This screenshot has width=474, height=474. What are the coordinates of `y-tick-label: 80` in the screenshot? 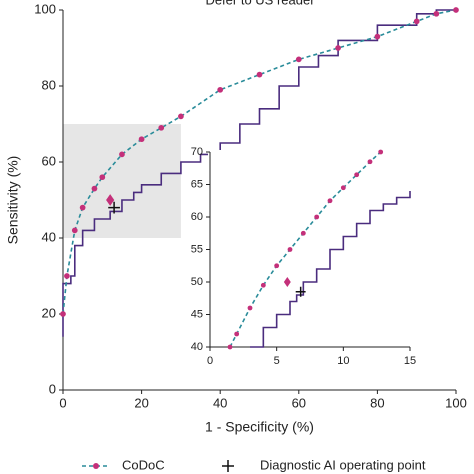 It's located at (49, 84).